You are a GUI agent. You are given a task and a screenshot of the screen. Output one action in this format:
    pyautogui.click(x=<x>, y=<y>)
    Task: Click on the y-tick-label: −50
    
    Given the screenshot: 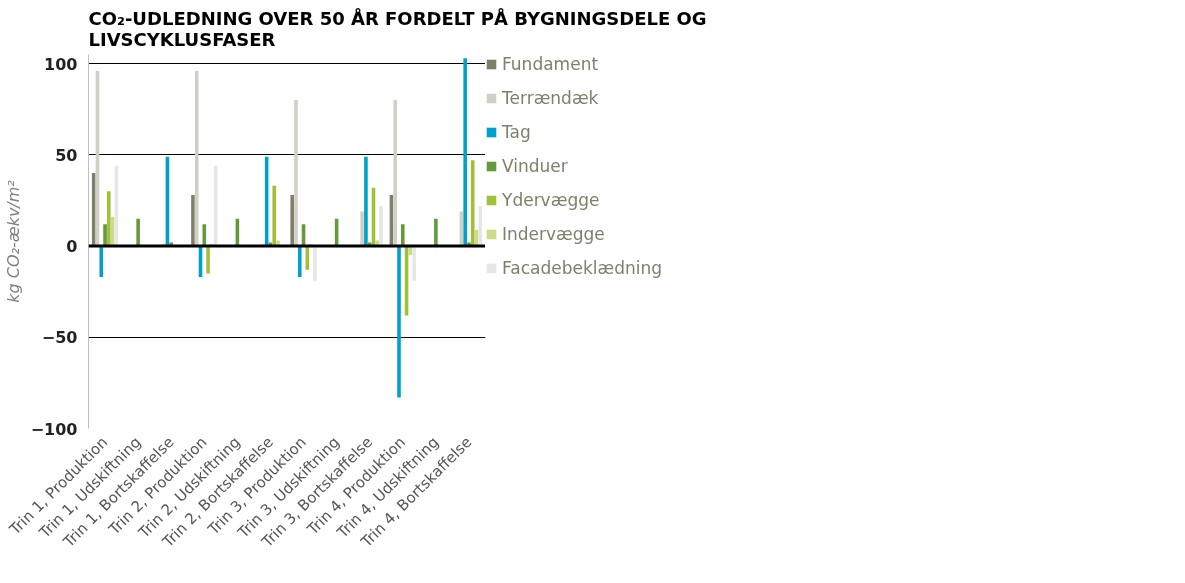 What is the action you would take?
    pyautogui.click(x=59, y=338)
    